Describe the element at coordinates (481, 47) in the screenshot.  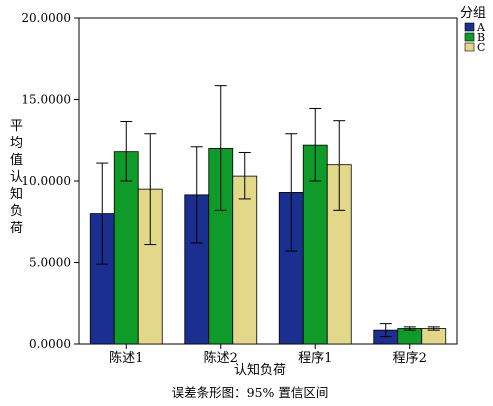
I see `legend-label: C` at that location.